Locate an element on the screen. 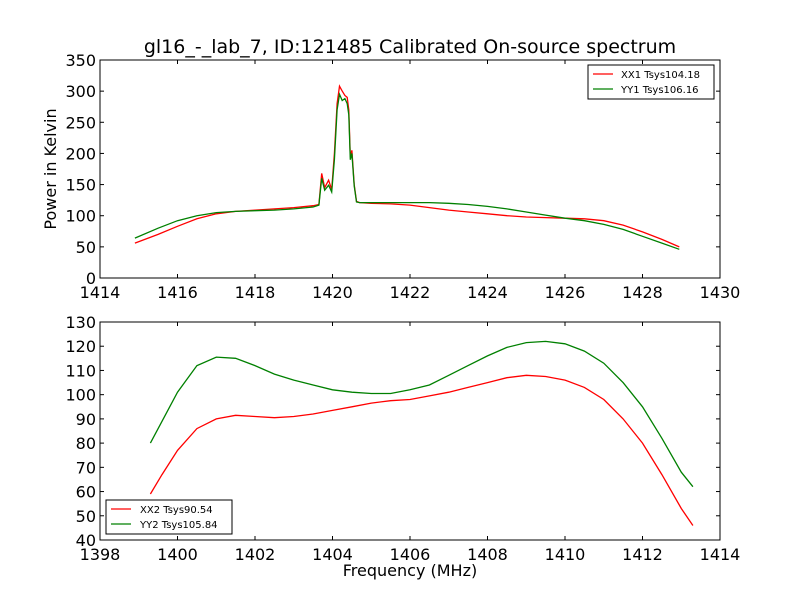  bottom-x-axis-label: Frequency (MHz) is located at coordinates (410, 570).